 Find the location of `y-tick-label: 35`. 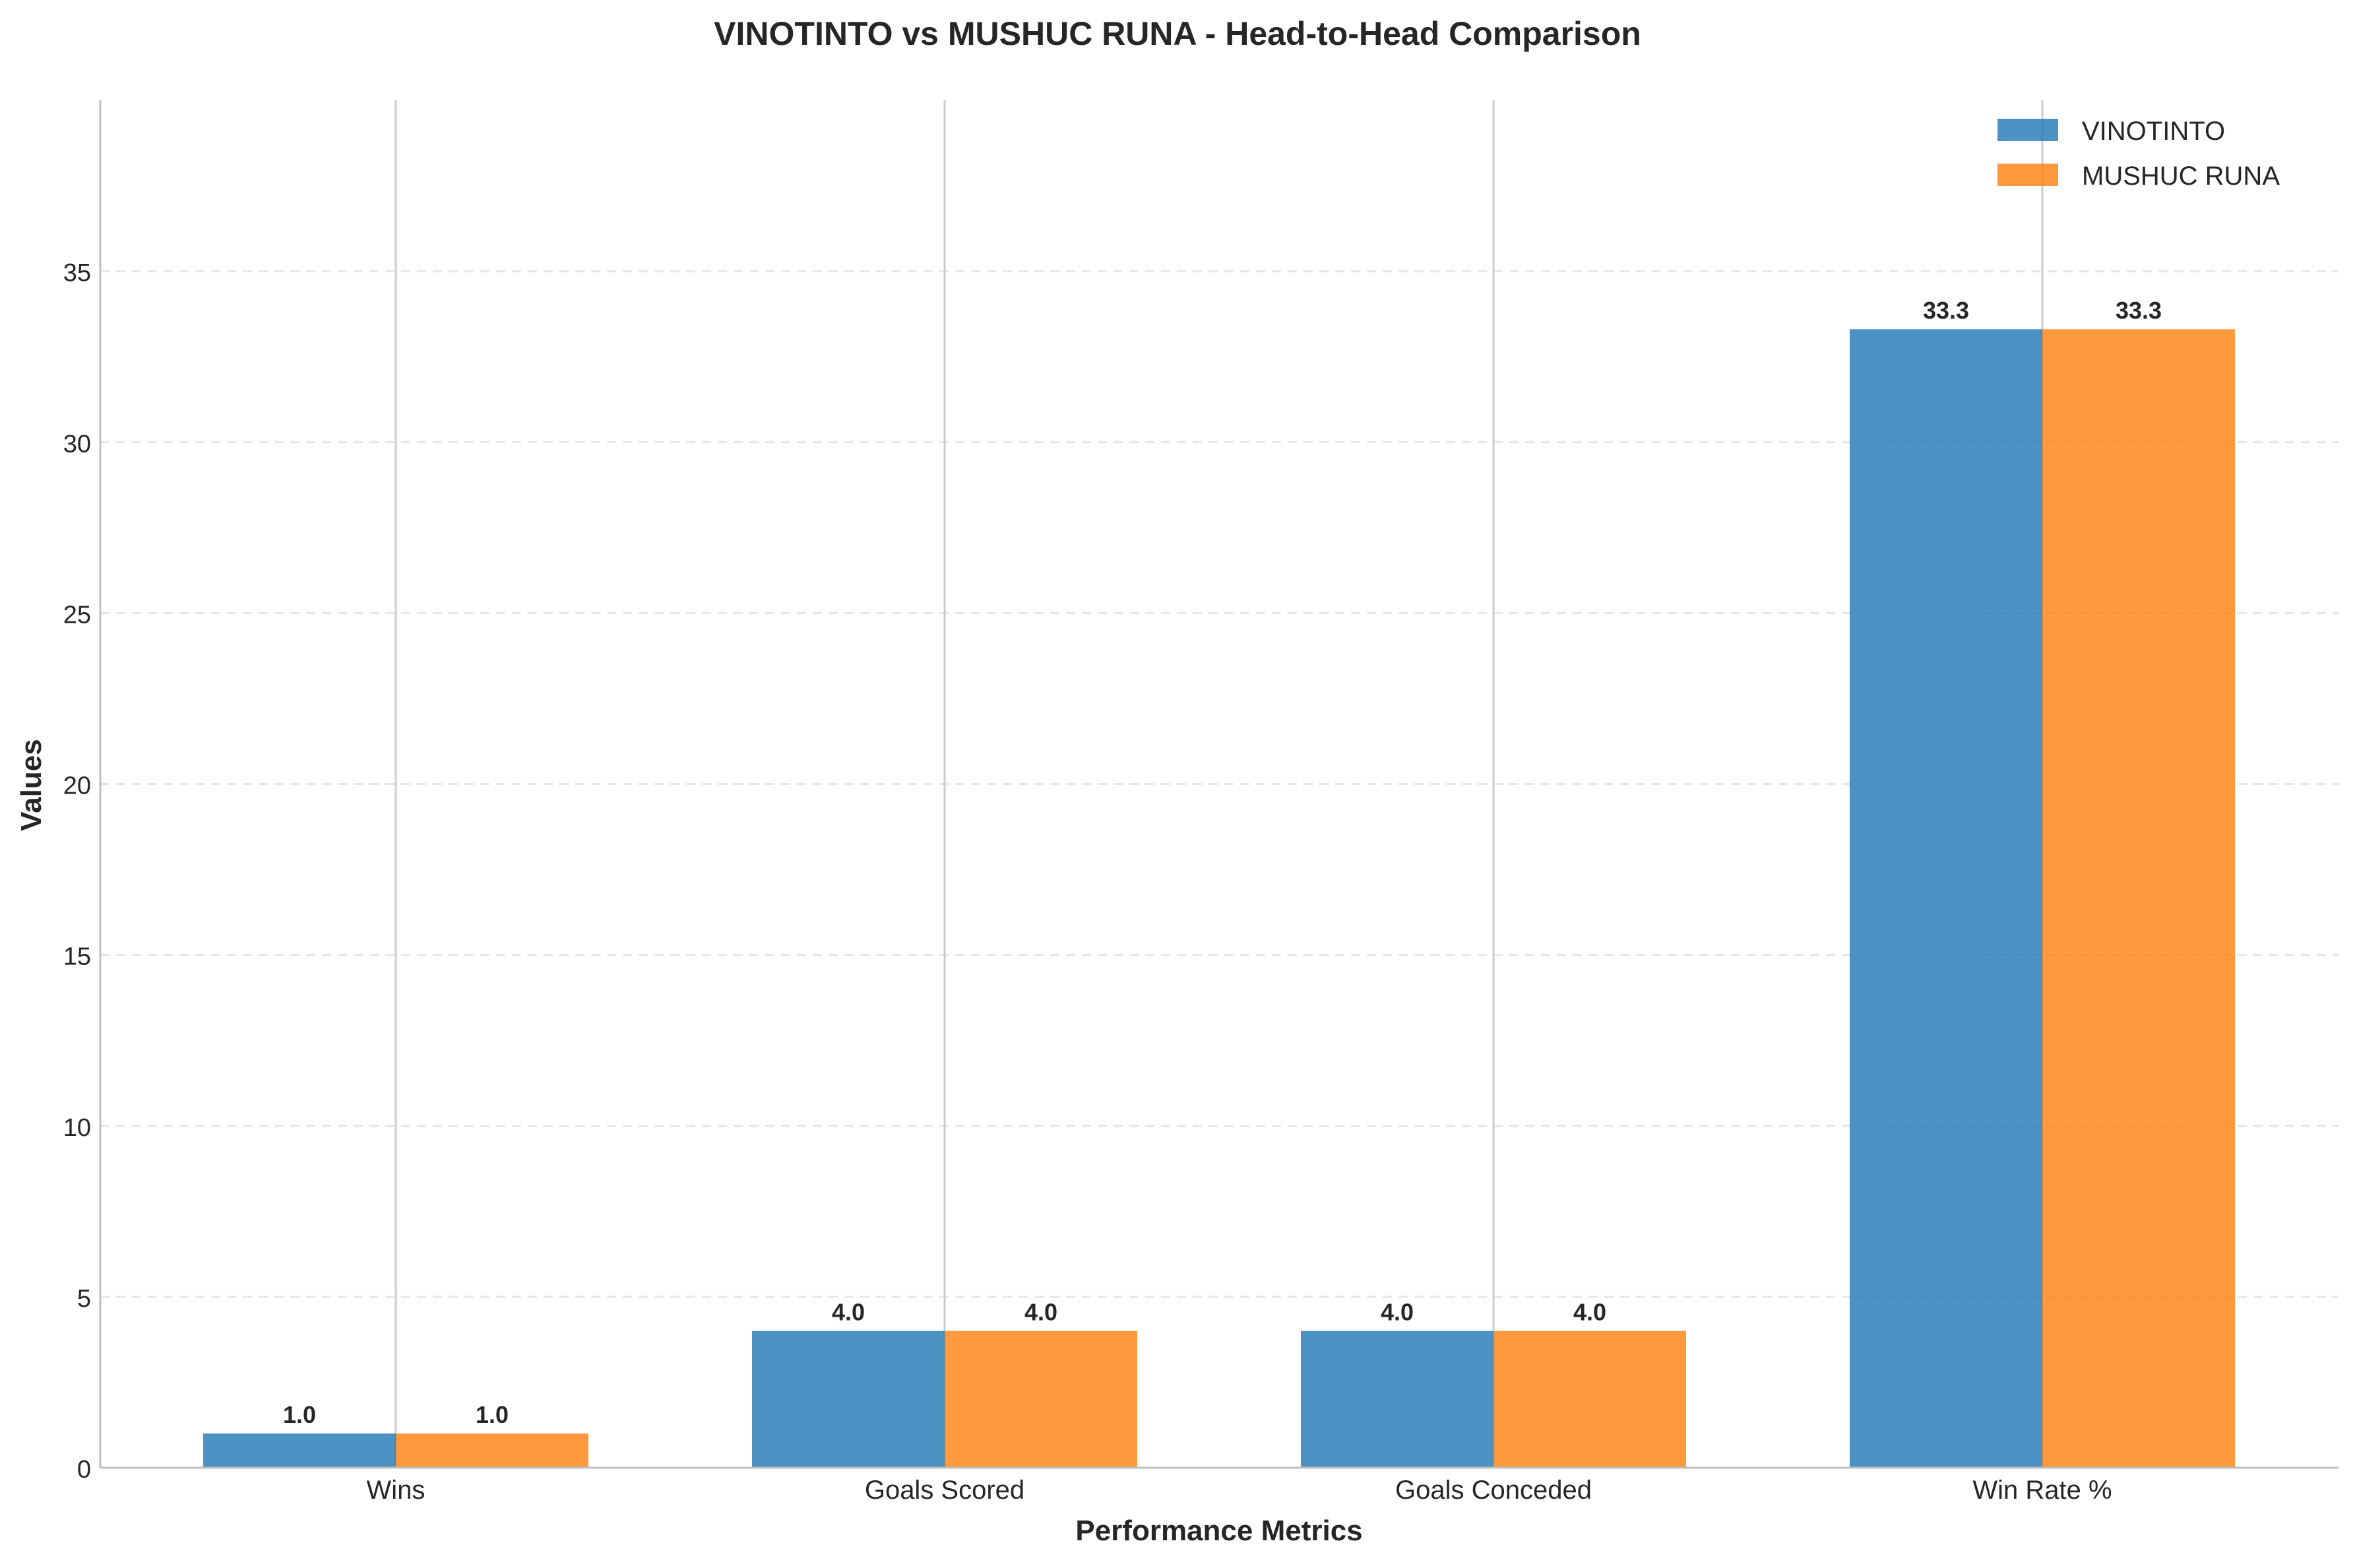

y-tick-label: 35 is located at coordinates (77, 273).